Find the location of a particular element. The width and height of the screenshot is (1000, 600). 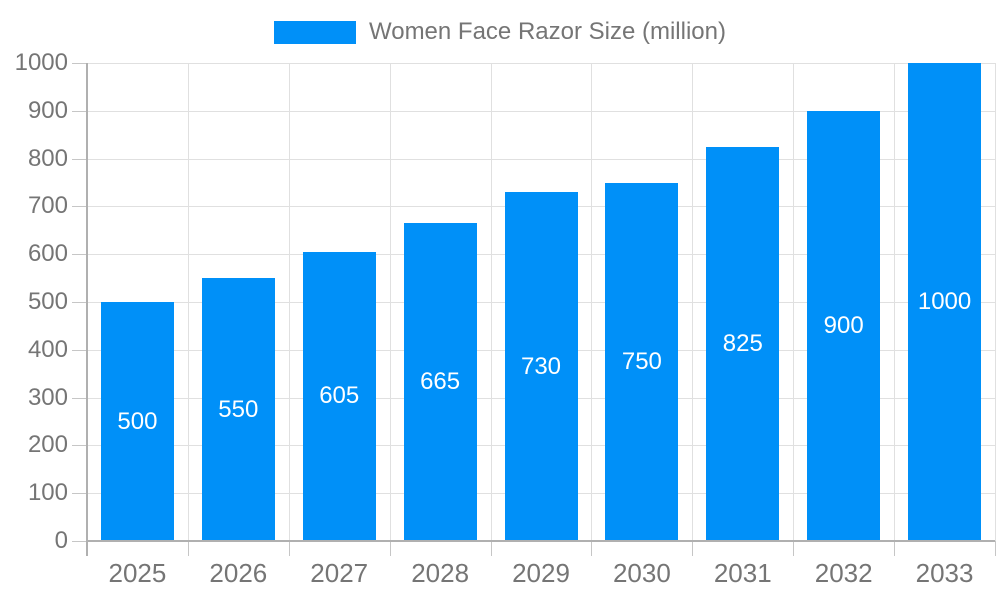

bar-value-label: 605 is located at coordinates (339, 396).